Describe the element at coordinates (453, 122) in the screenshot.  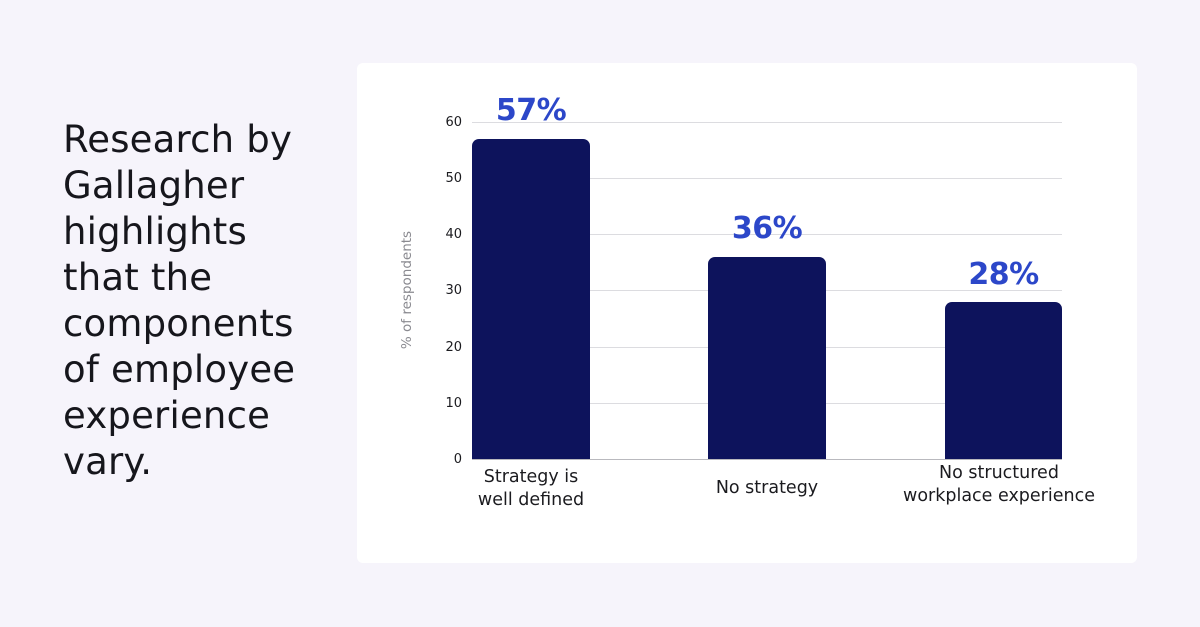
I see `y-tick-60: 60` at that location.